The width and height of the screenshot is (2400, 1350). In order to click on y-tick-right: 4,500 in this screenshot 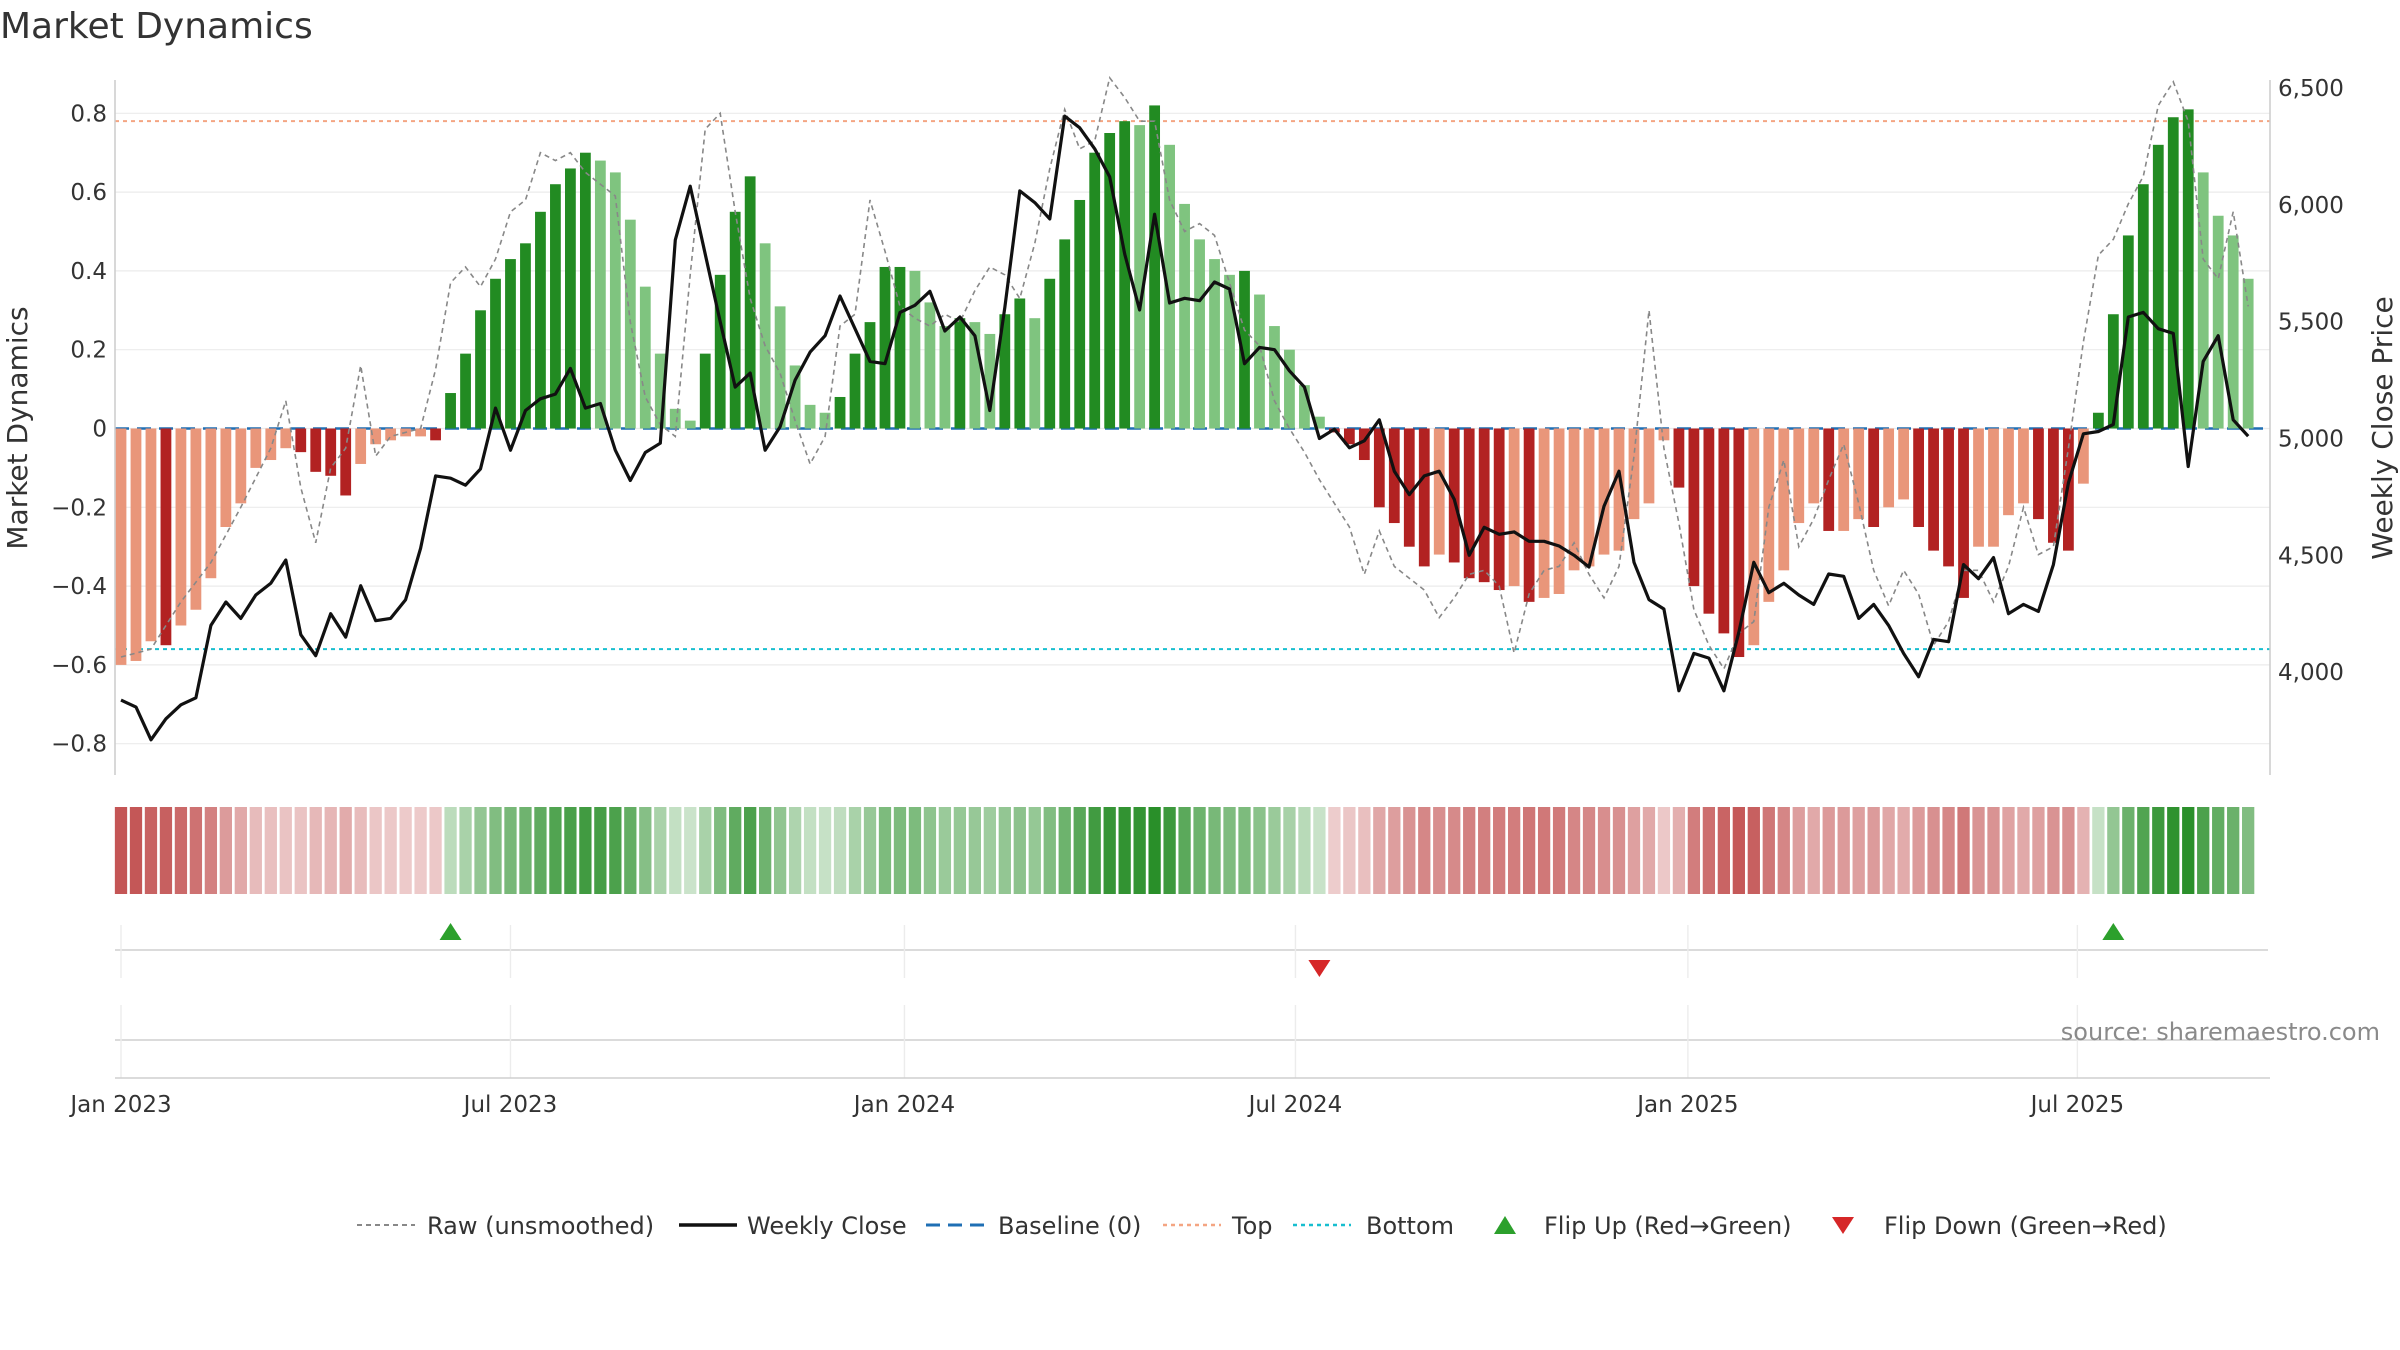, I will do `click(2311, 556)`.